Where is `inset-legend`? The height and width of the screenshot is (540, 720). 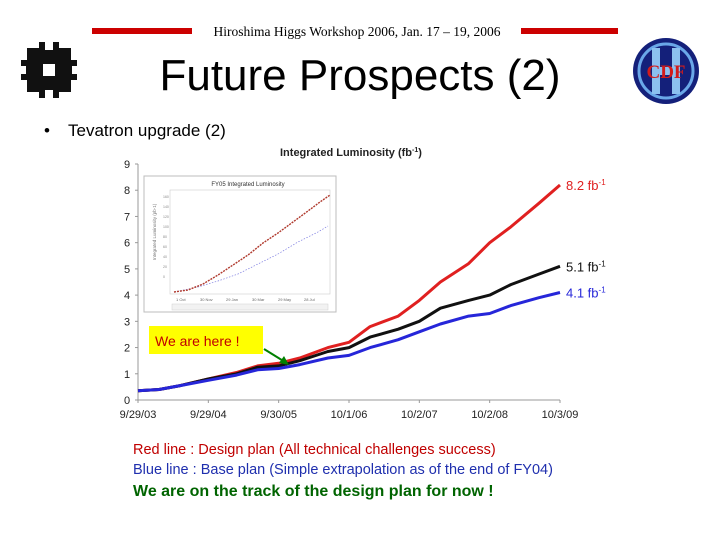 inset-legend is located at coordinates (250, 307).